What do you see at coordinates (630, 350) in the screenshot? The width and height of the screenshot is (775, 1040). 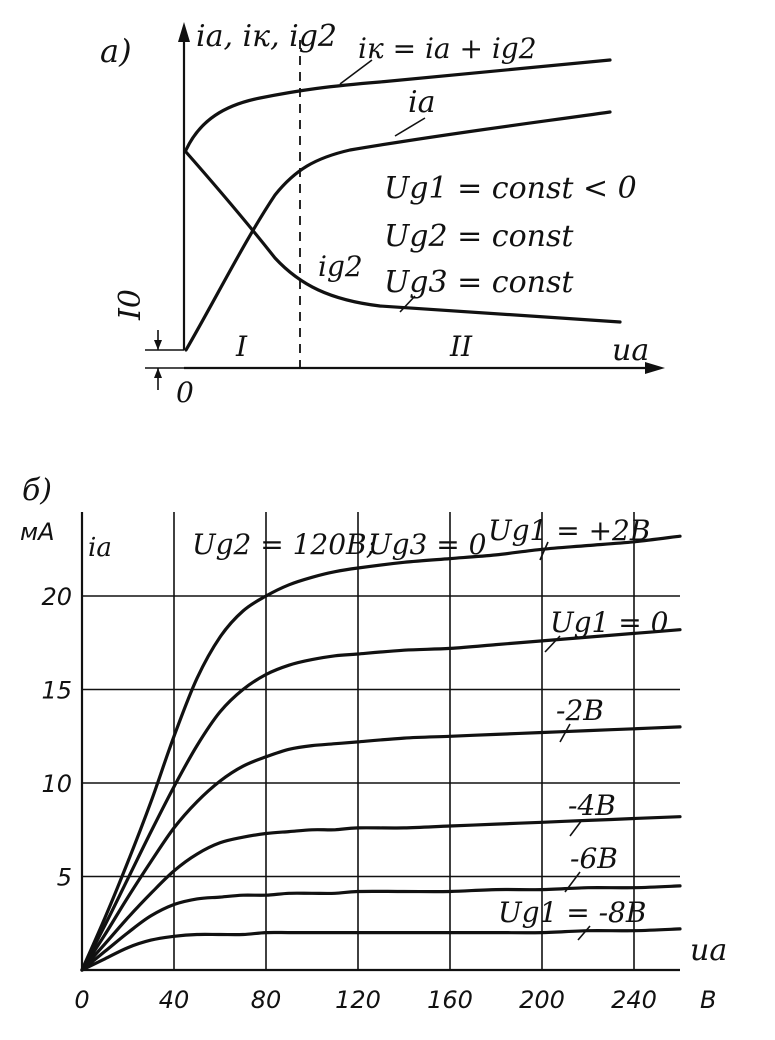 I see `panel-a-x-label: uа` at bounding box center [630, 350].